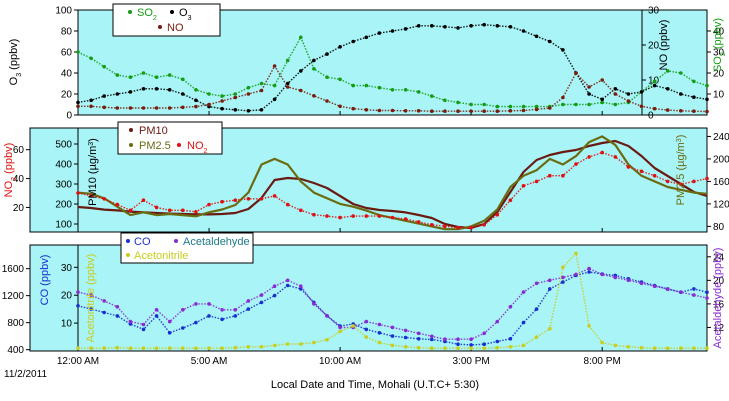  What do you see at coordinates (654, 11) in the screenshot?
I see `no-axis-tick-label: 30` at bounding box center [654, 11].